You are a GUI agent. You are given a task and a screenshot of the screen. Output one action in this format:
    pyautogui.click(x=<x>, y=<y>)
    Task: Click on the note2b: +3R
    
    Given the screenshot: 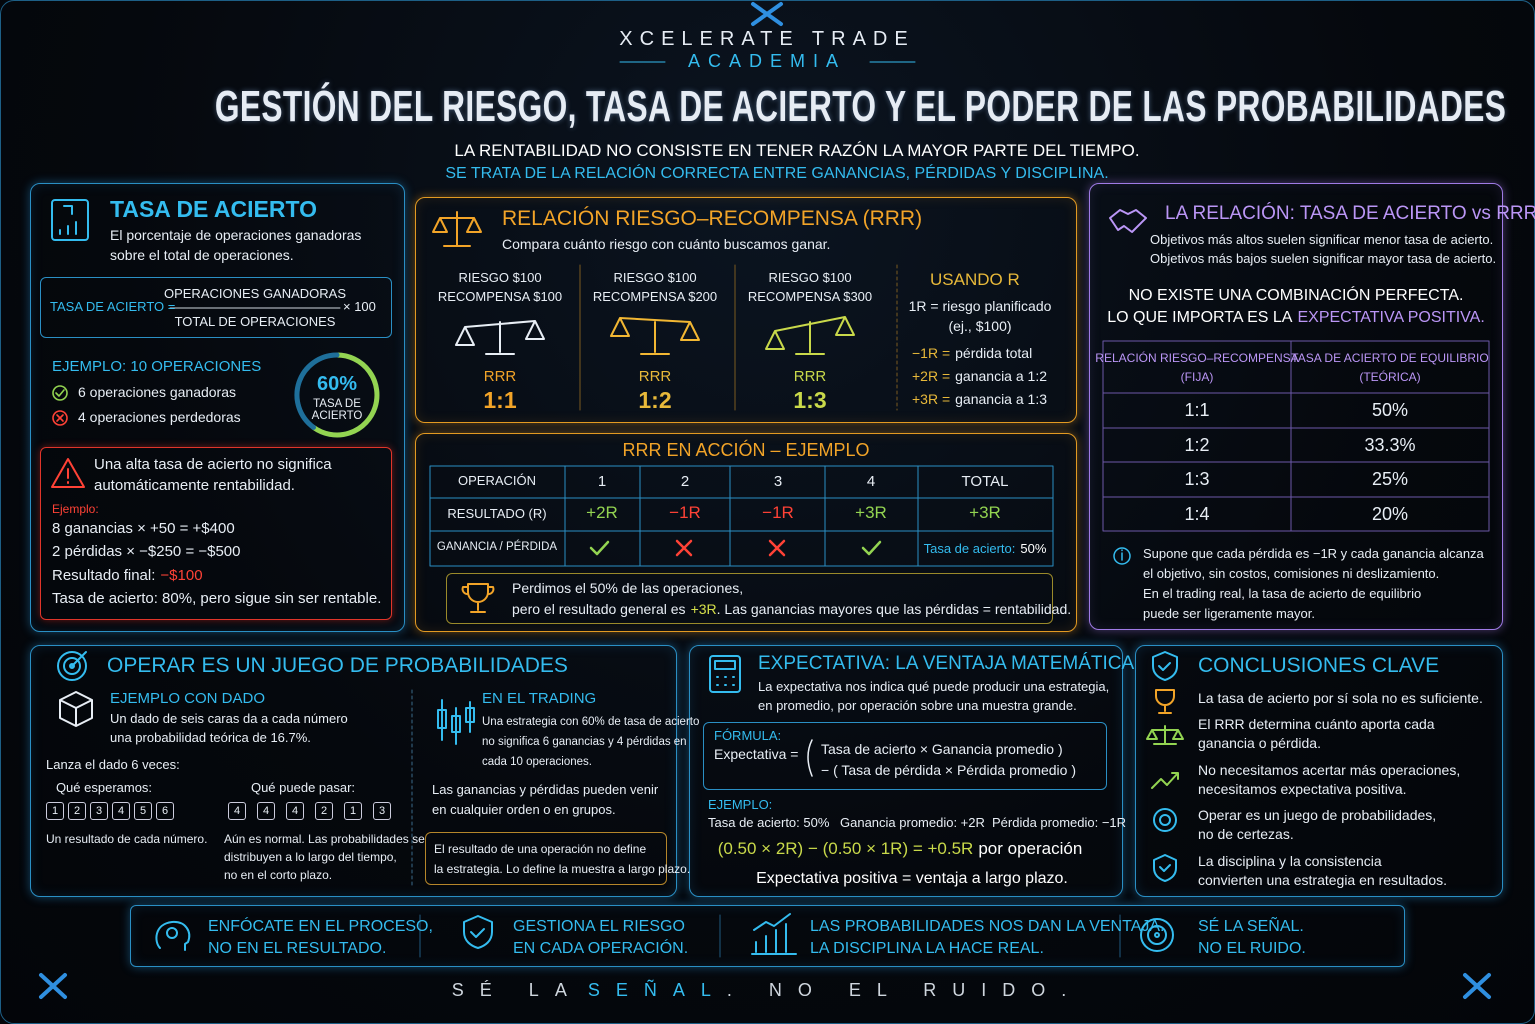 What is the action you would take?
    pyautogui.click(x=703, y=609)
    